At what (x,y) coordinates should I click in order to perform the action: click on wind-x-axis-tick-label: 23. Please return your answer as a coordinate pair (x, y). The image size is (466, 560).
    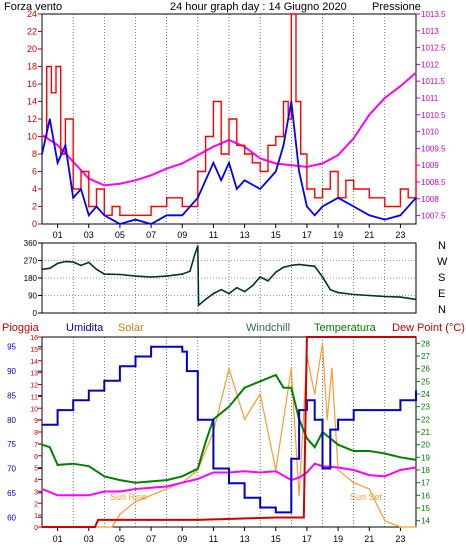
    Looking at the image, I should click on (400, 235).